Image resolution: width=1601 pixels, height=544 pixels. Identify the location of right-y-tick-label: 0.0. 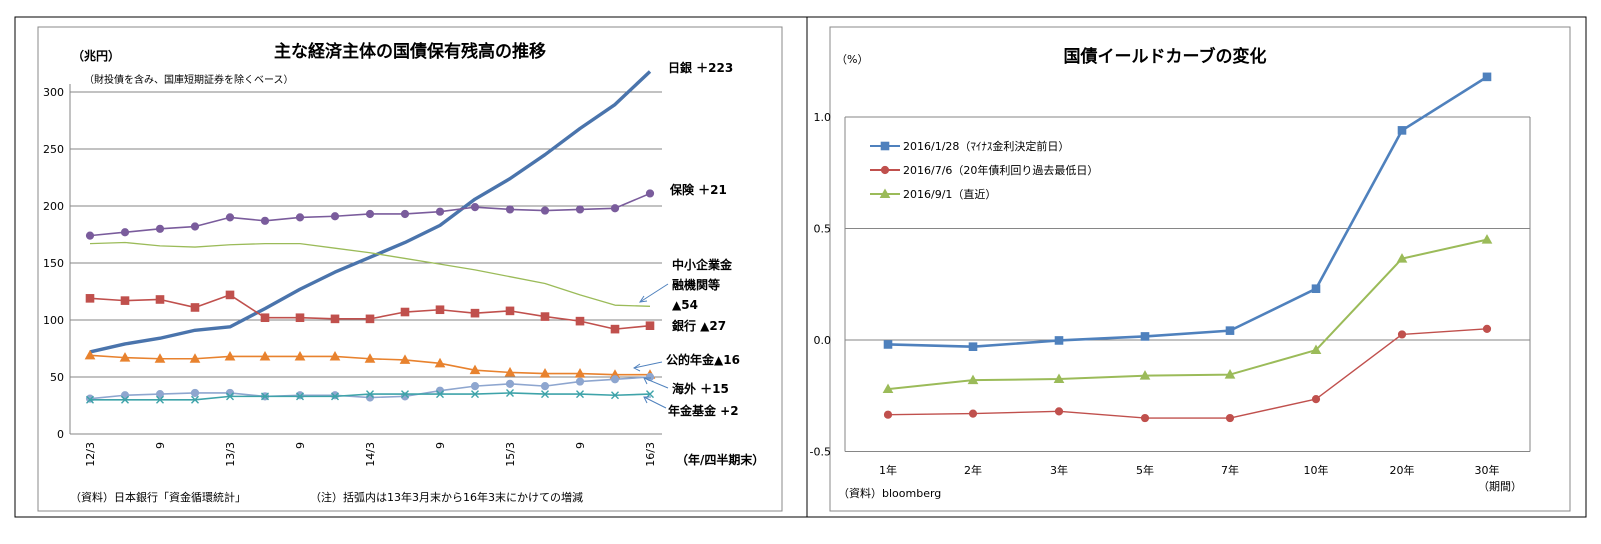
(823, 340).